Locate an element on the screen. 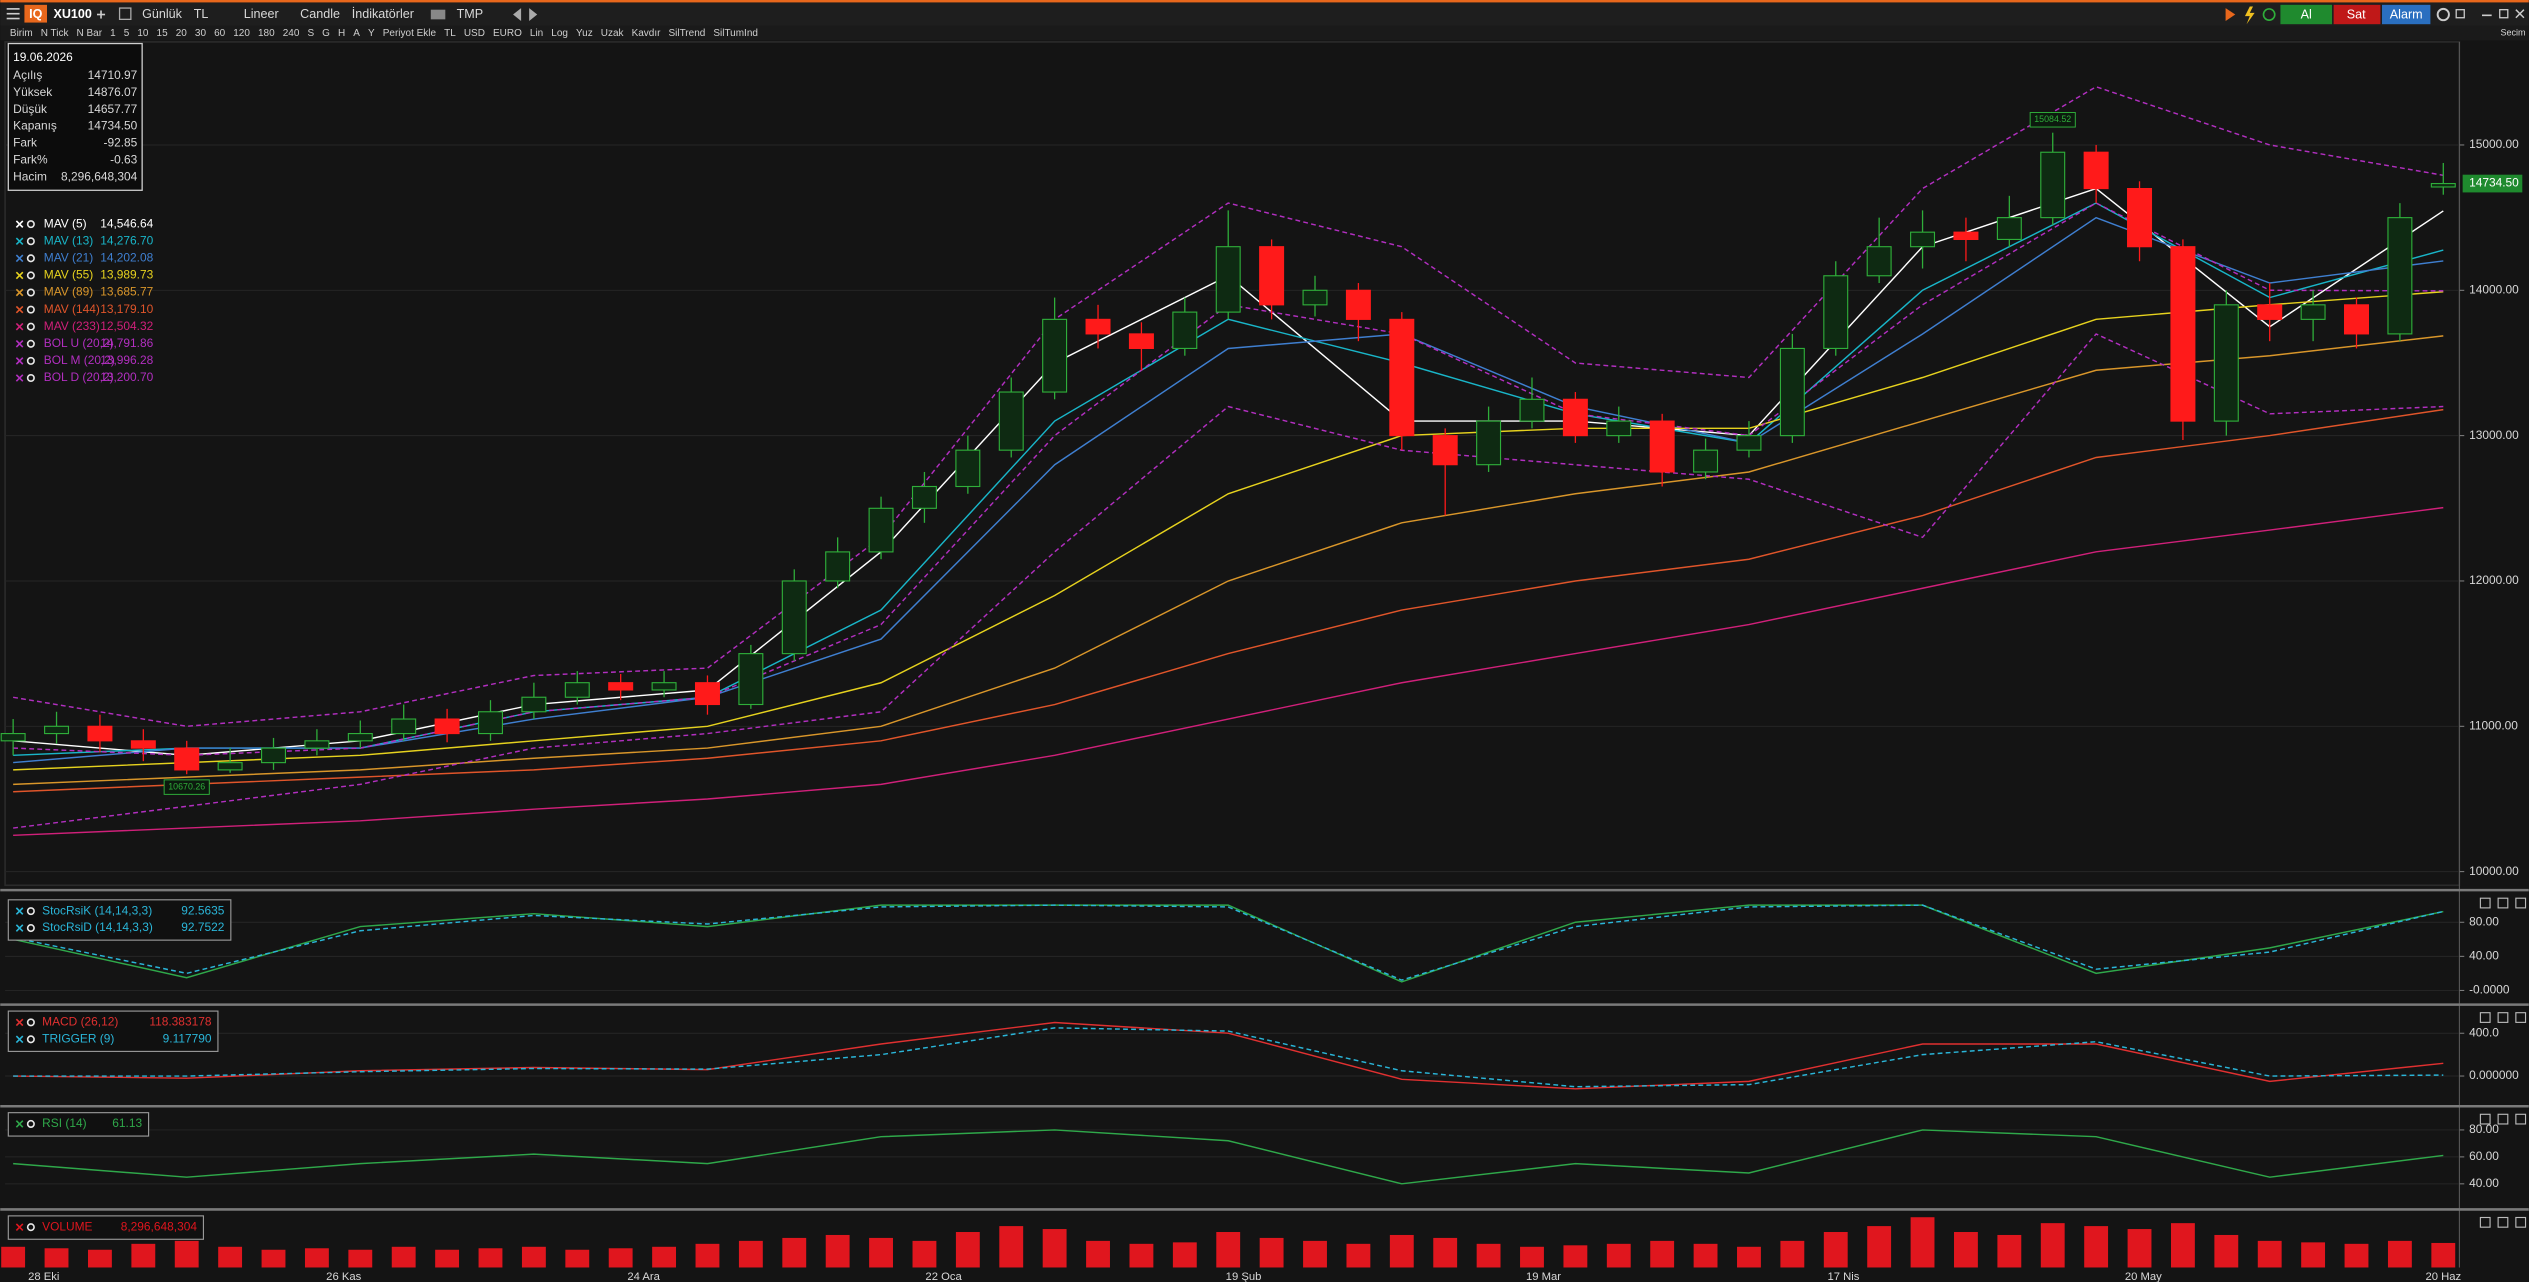 The height and width of the screenshot is (1282, 2529). window-icon is located at coordinates (125, 13).